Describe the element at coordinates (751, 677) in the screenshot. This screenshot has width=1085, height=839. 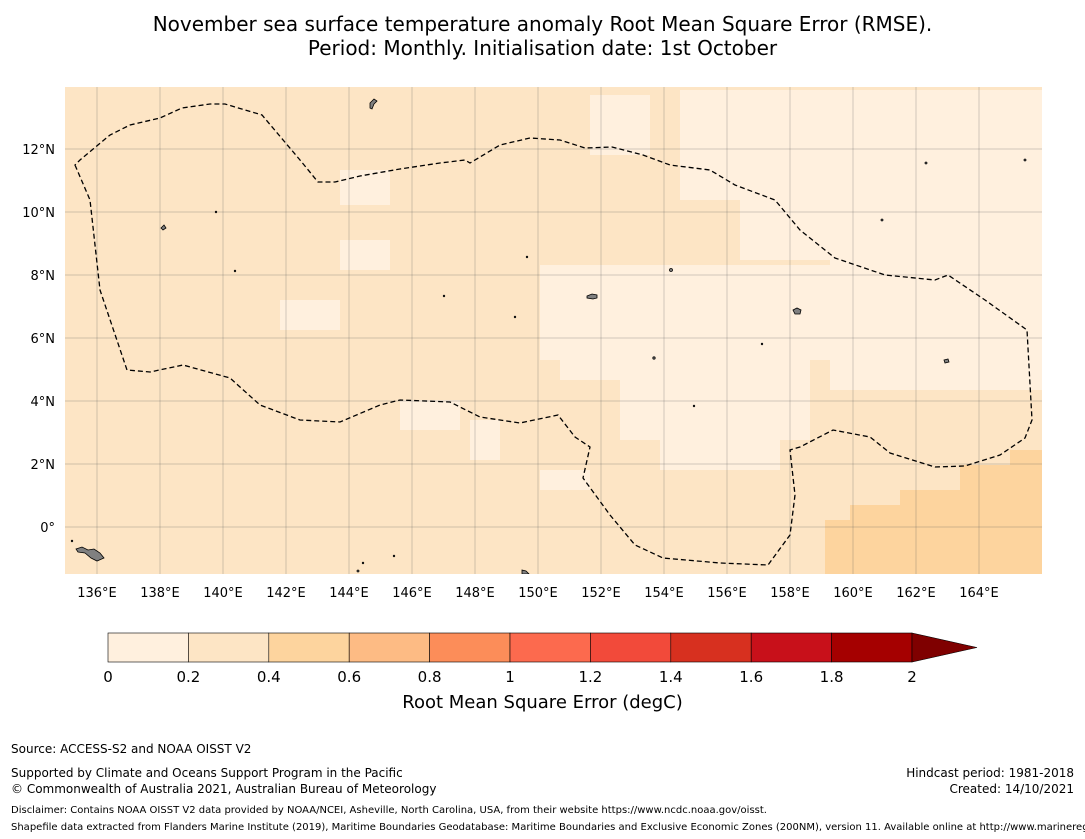
I see `colorbar-tick: 1.6` at that location.